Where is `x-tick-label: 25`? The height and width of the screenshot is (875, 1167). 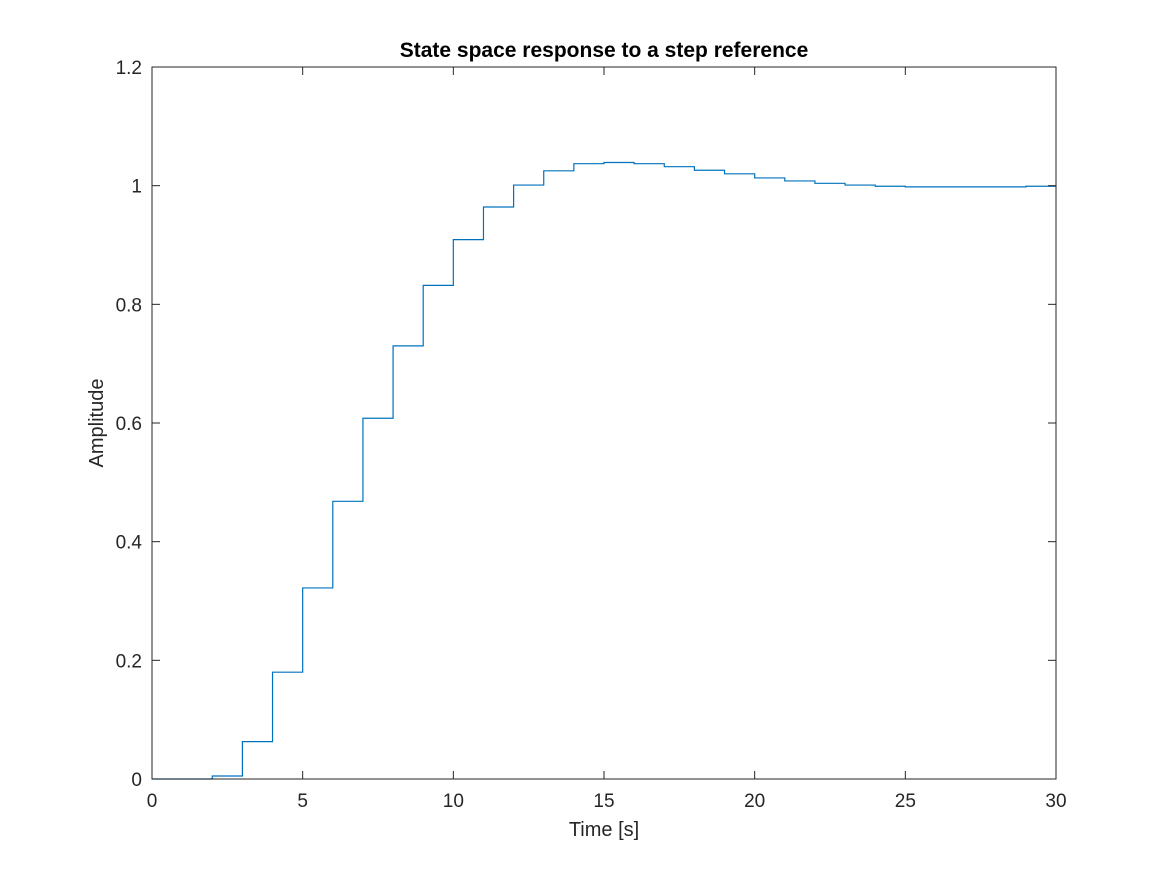
x-tick-label: 25 is located at coordinates (905, 801).